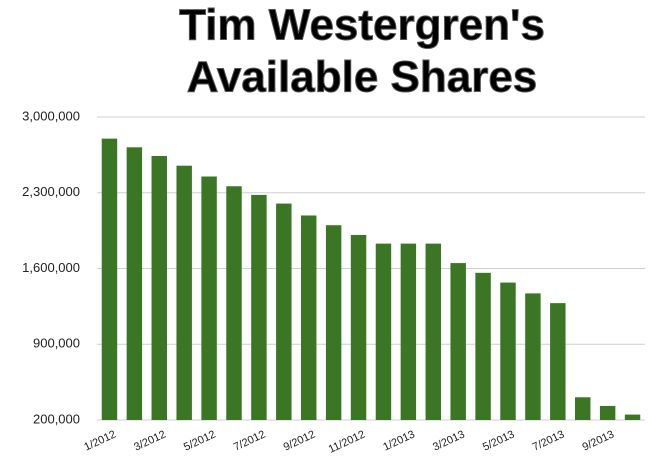 The image size is (656, 463). What do you see at coordinates (56, 418) in the screenshot?
I see `y-tick-label: 200,000` at bounding box center [56, 418].